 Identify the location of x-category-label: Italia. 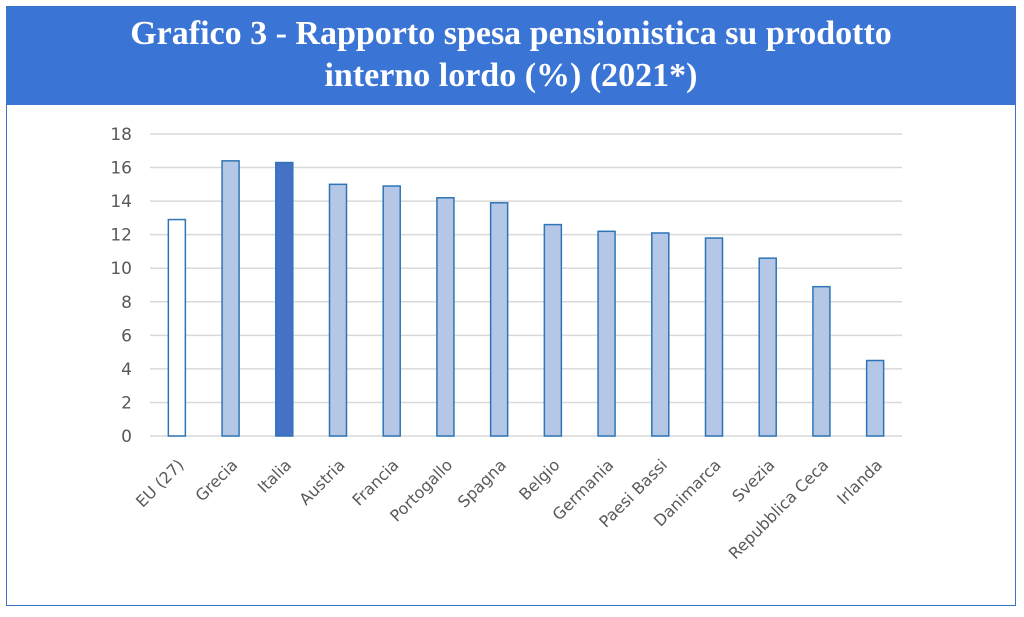
(274, 475).